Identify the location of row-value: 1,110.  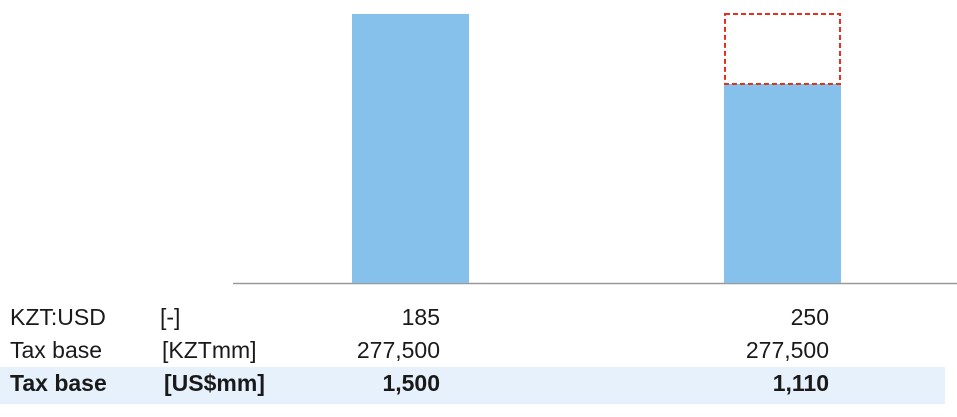
(801, 383).